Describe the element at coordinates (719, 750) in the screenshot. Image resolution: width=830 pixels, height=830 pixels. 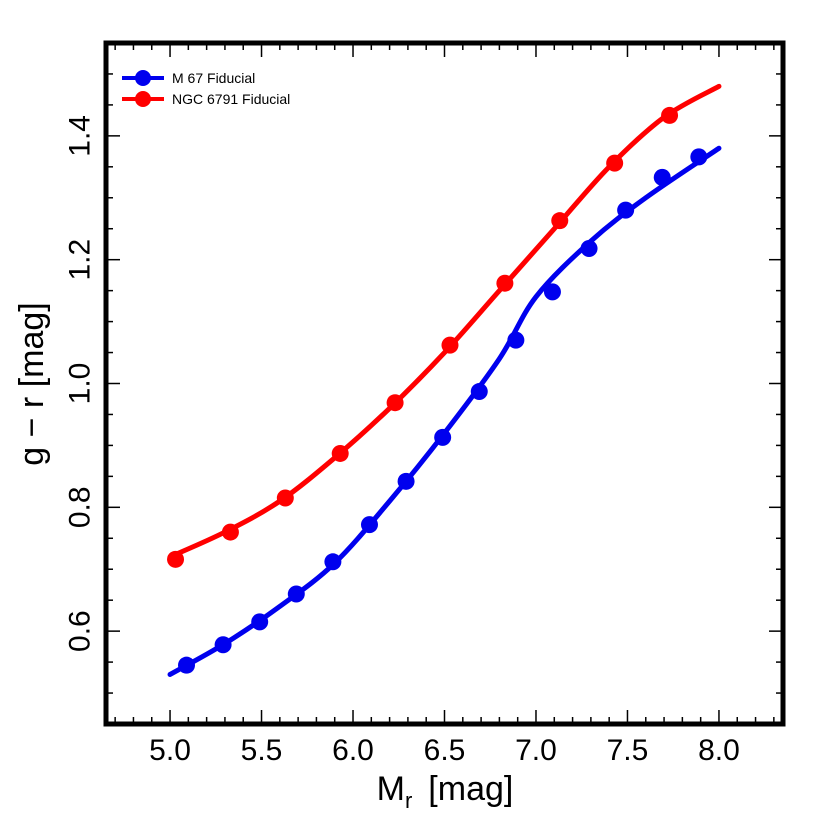
I see `x-tick-label: 8.0` at that location.